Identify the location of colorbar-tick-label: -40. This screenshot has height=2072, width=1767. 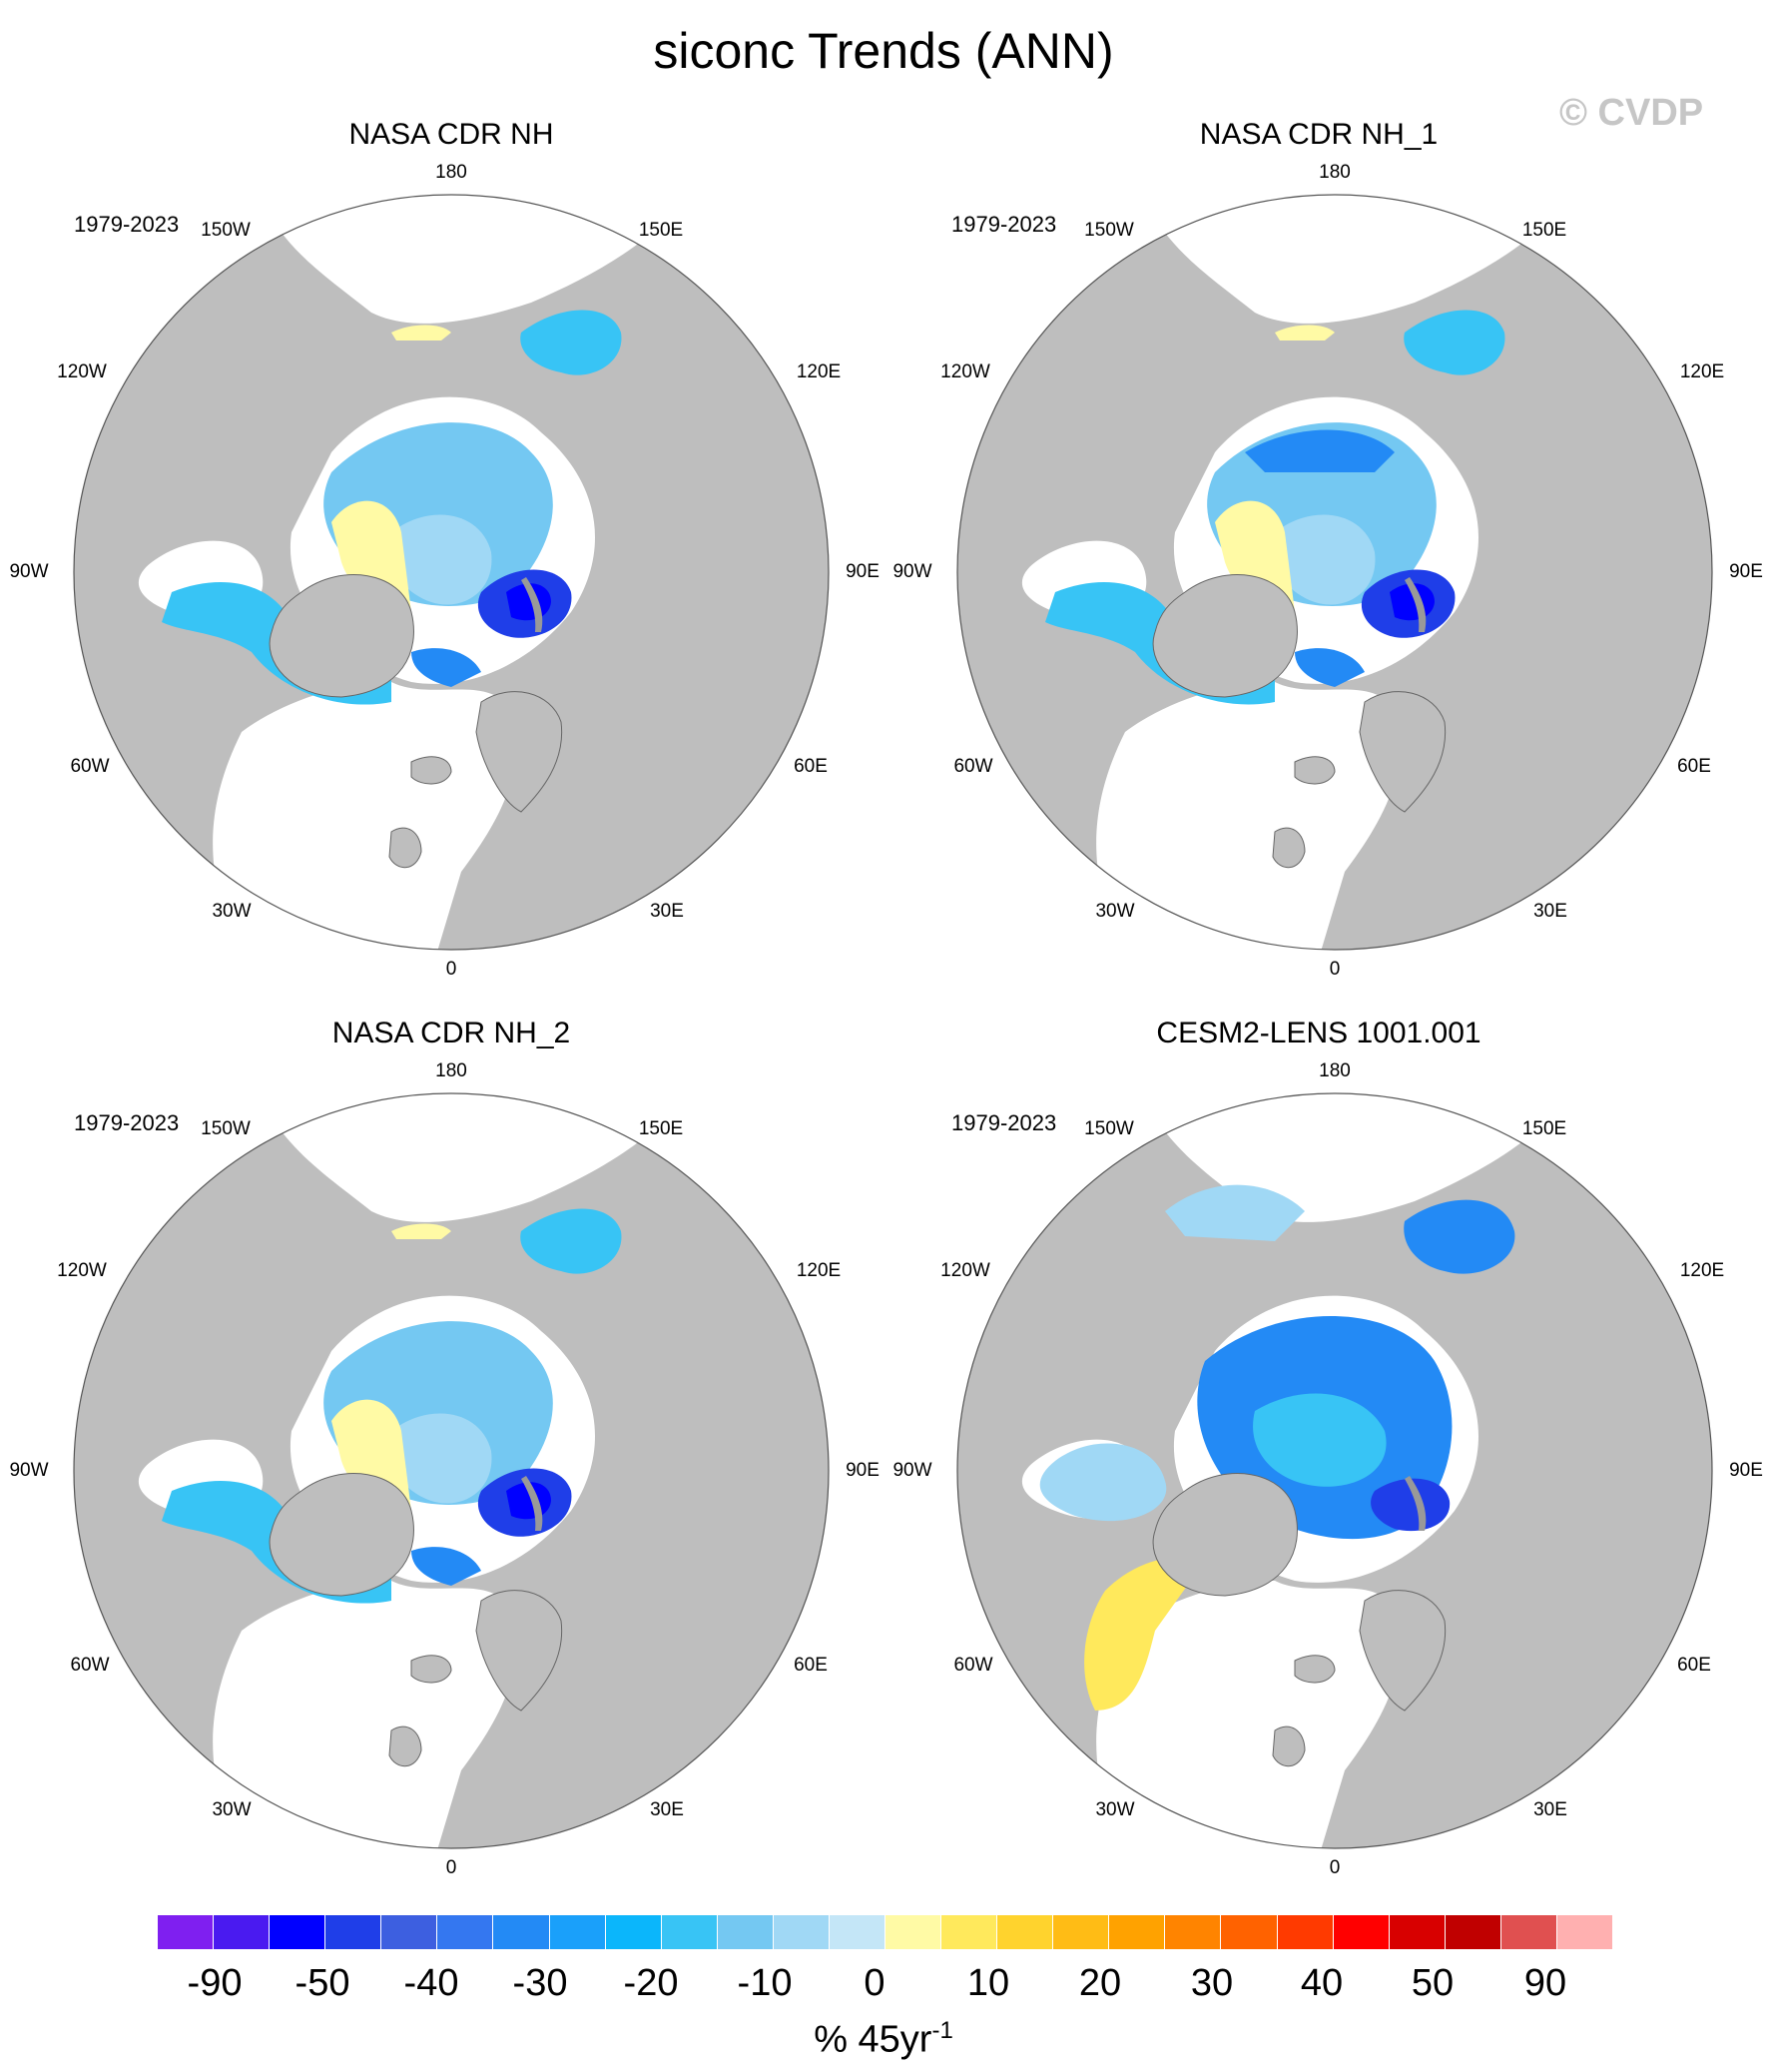
(431, 1983).